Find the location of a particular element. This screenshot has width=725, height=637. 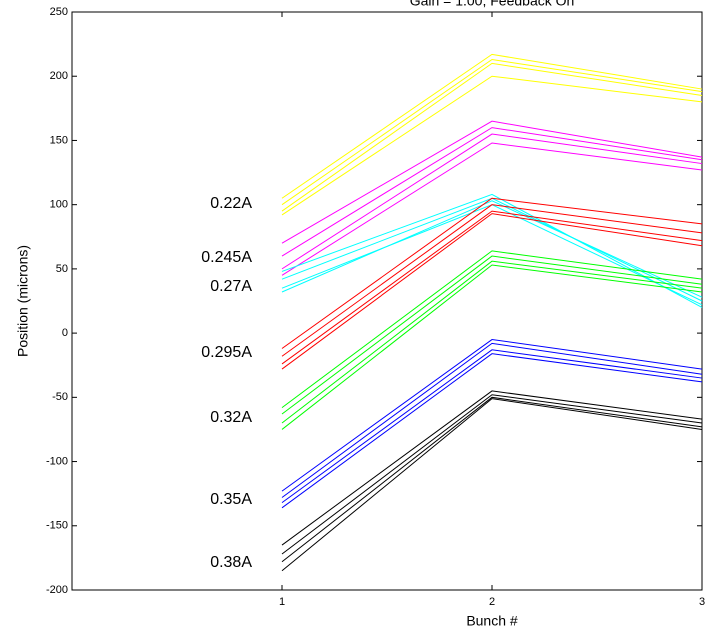

y-tick-label: 50 is located at coordinates (62, 269).